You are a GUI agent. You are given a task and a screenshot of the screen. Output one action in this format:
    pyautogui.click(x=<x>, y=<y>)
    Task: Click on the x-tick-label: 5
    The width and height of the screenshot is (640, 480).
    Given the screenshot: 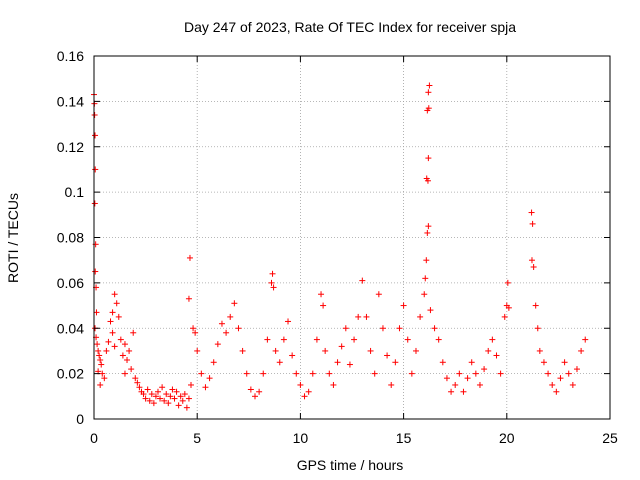 What is the action you would take?
    pyautogui.click(x=197, y=438)
    